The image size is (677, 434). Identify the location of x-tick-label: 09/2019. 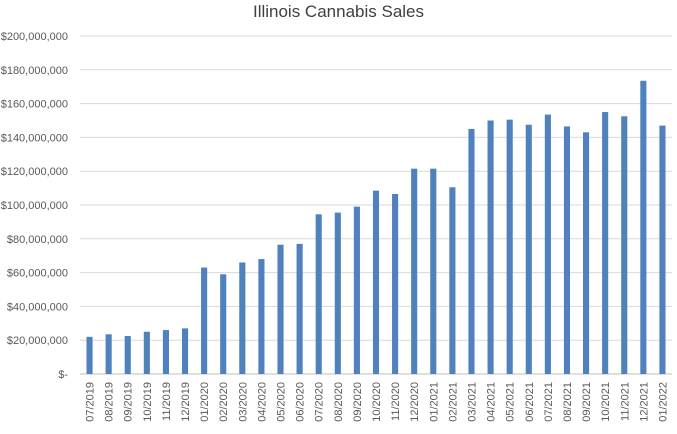
(129, 402).